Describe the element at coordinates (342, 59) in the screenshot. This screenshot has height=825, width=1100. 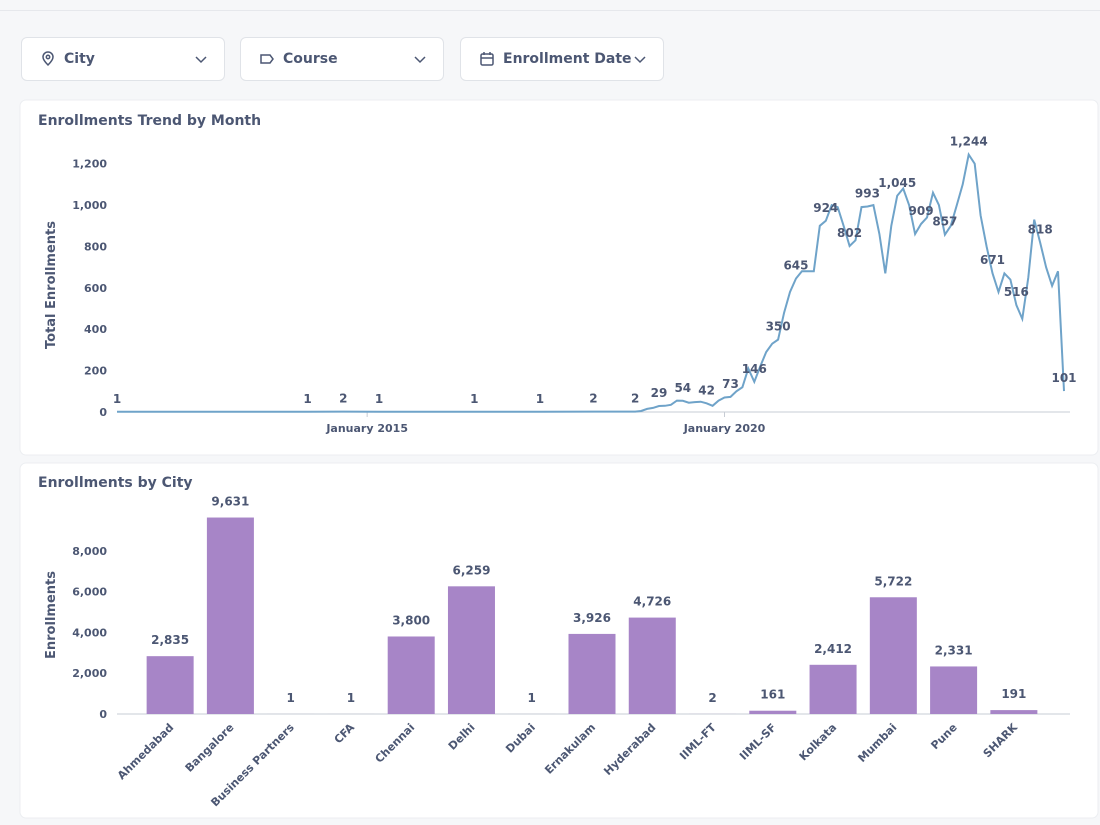
I see `filter-course: Course` at that location.